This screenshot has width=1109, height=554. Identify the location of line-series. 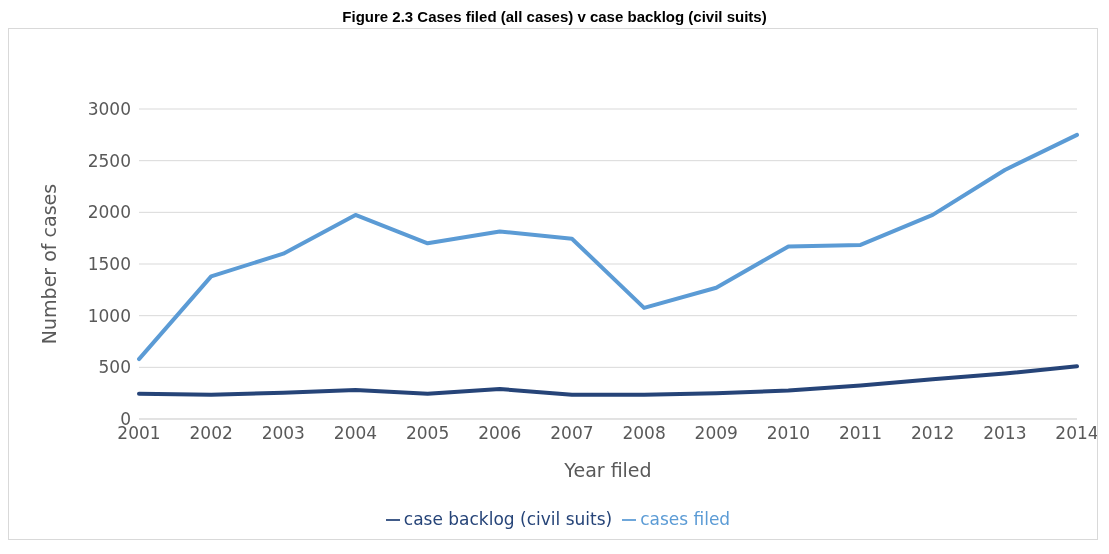
(608, 380).